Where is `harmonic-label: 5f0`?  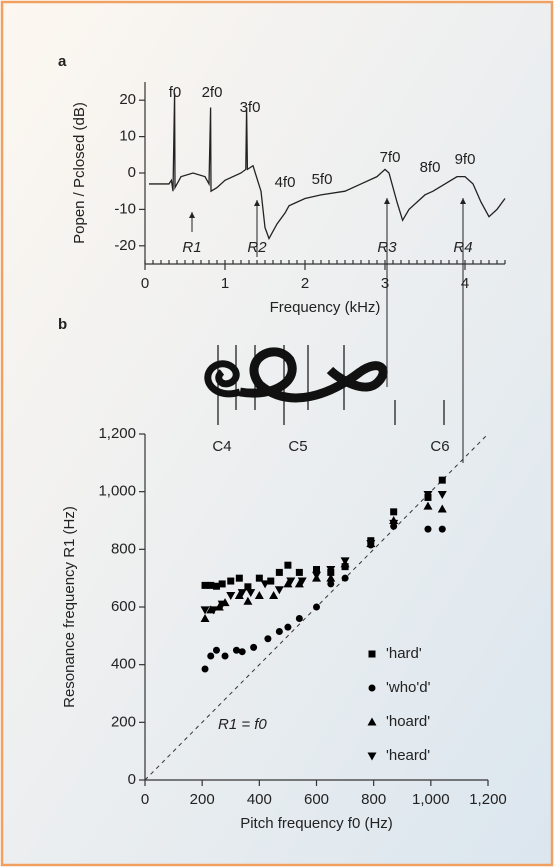 harmonic-label: 5f0 is located at coordinates (322, 179).